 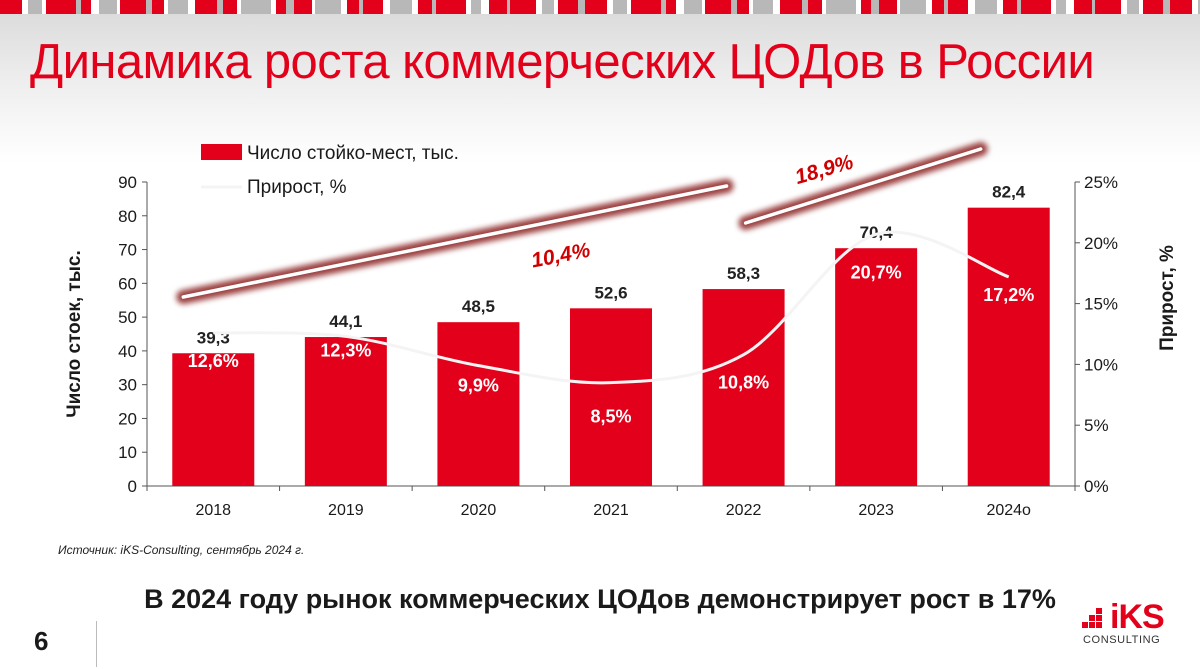 I want to click on legend-swatch-bars, so click(x=221, y=152).